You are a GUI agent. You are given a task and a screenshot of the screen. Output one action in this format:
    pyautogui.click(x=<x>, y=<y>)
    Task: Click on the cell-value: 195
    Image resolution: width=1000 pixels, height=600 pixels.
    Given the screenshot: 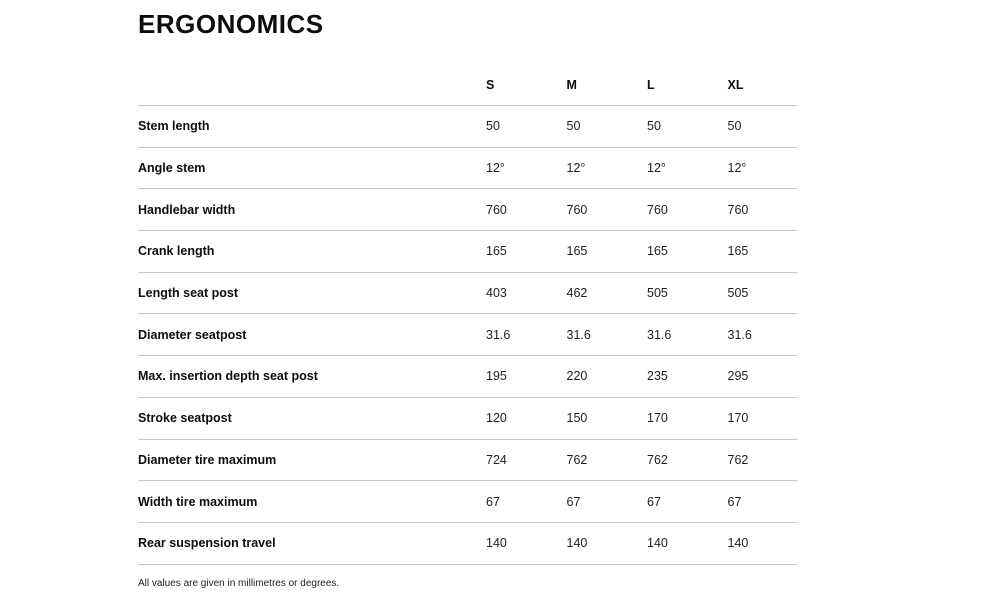 What is the action you would take?
    pyautogui.click(x=496, y=376)
    